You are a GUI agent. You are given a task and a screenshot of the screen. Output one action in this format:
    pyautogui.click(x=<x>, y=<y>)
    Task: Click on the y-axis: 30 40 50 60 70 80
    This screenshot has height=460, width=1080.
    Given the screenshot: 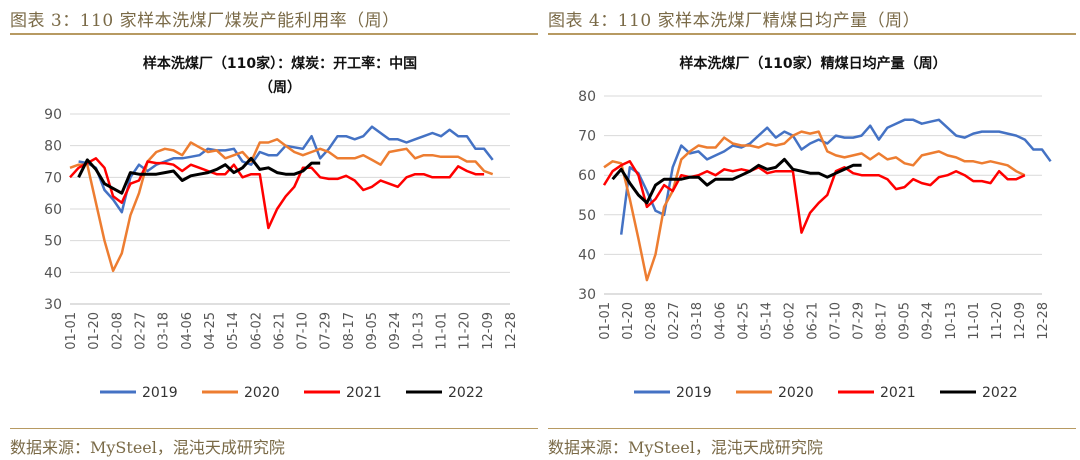 What is the action you would take?
    pyautogui.click(x=587, y=196)
    